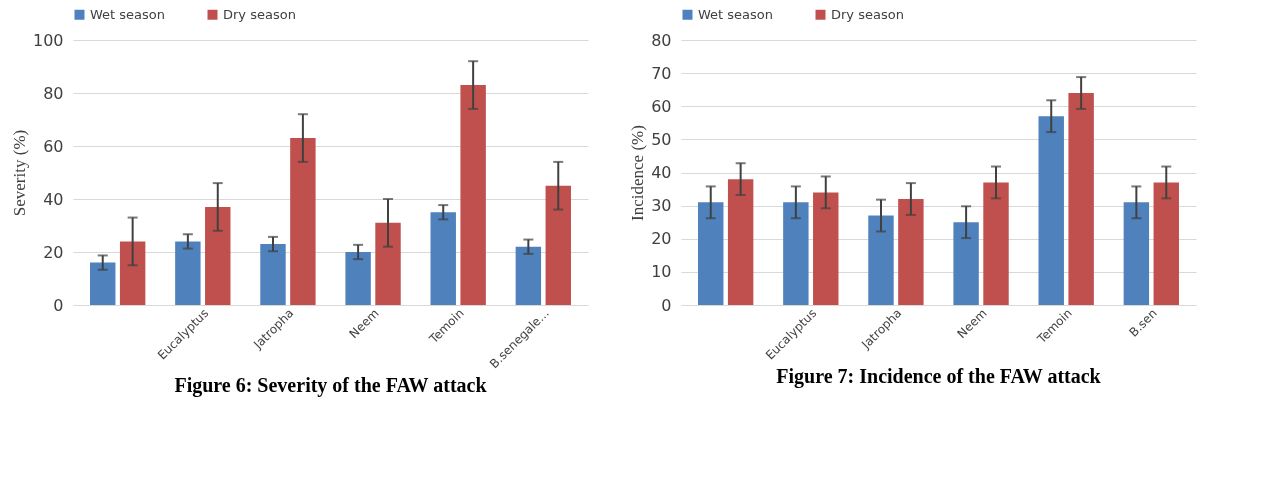 The image size is (1265, 493). Describe the element at coordinates (48, 40) in the screenshot. I see `y-tick-label: 100` at that location.